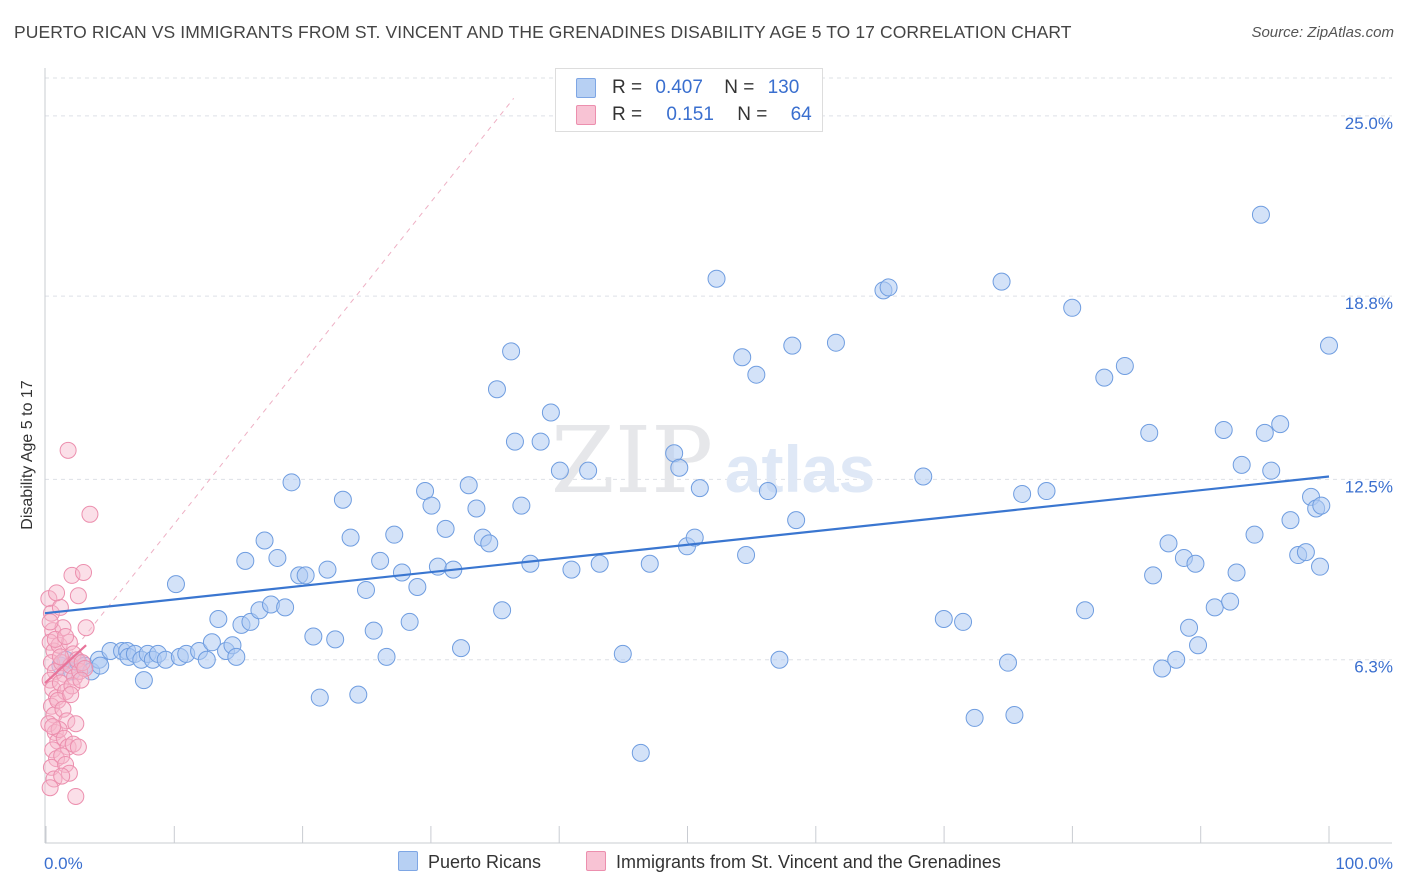 This screenshot has height=892, width=1406. I want to click on watermark: ZIP atlas, so click(713, 460).